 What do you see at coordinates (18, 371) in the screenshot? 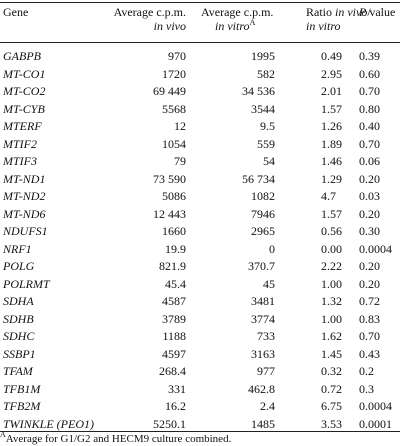
I see `gene-name: TFAM` at bounding box center [18, 371].